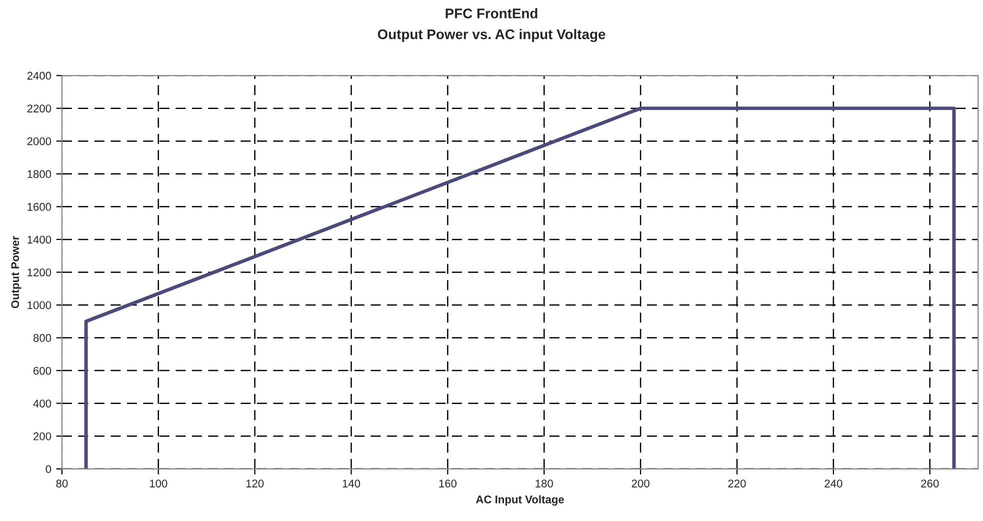 The height and width of the screenshot is (521, 983). What do you see at coordinates (159, 484) in the screenshot?
I see `x-tick-label: 100` at bounding box center [159, 484].